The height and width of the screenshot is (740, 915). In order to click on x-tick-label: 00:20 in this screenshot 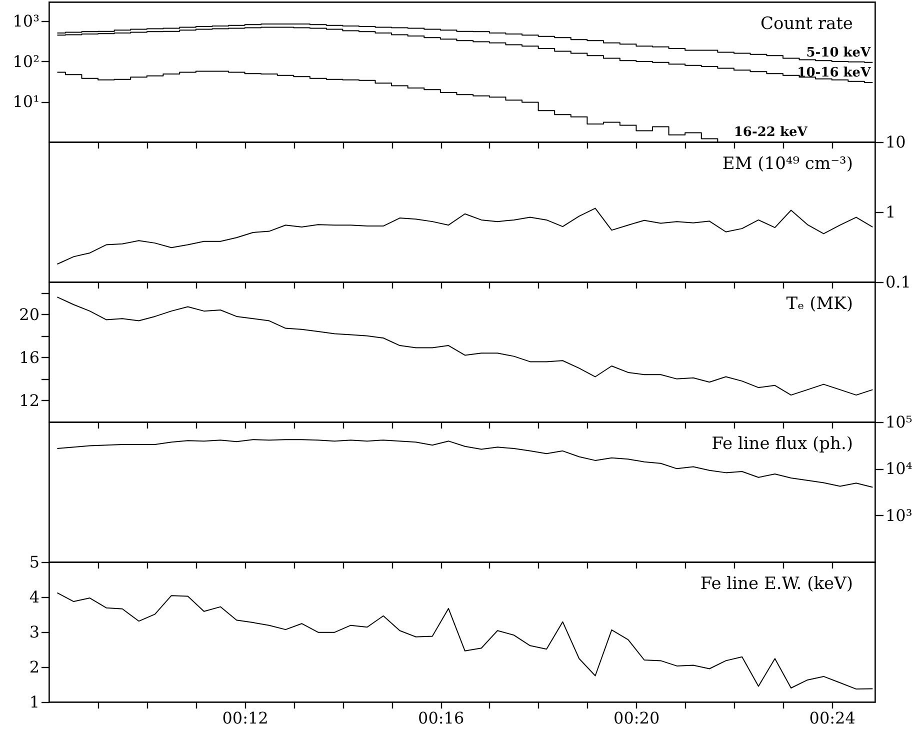, I will do `click(637, 718)`.